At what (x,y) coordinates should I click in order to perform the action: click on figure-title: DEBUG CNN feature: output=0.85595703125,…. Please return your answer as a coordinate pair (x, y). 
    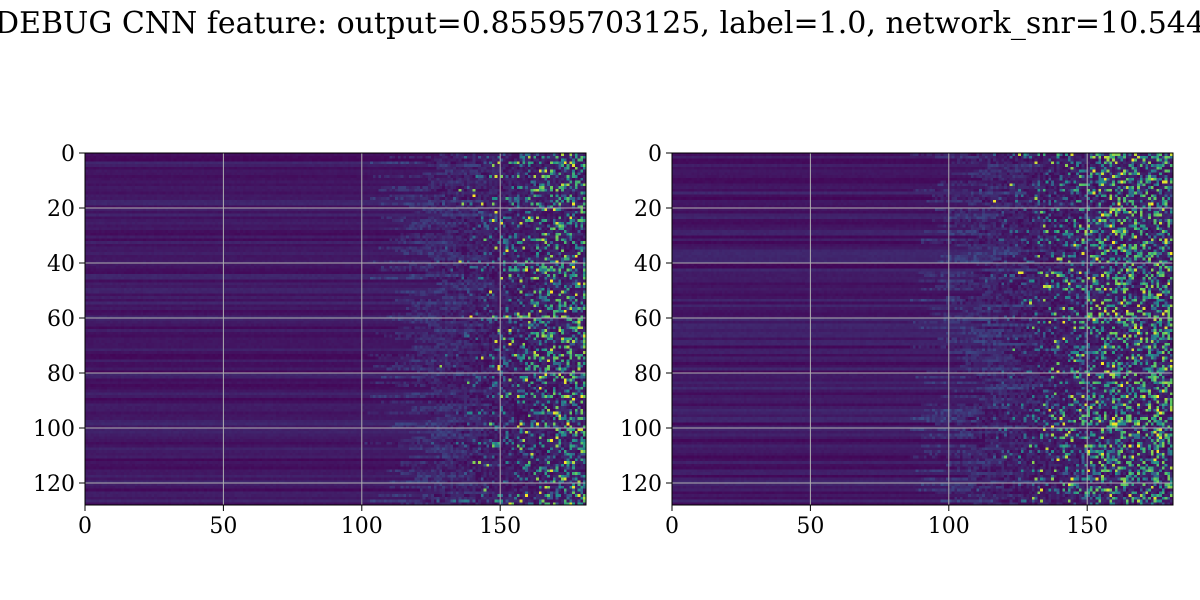
    Looking at the image, I should click on (600, 23).